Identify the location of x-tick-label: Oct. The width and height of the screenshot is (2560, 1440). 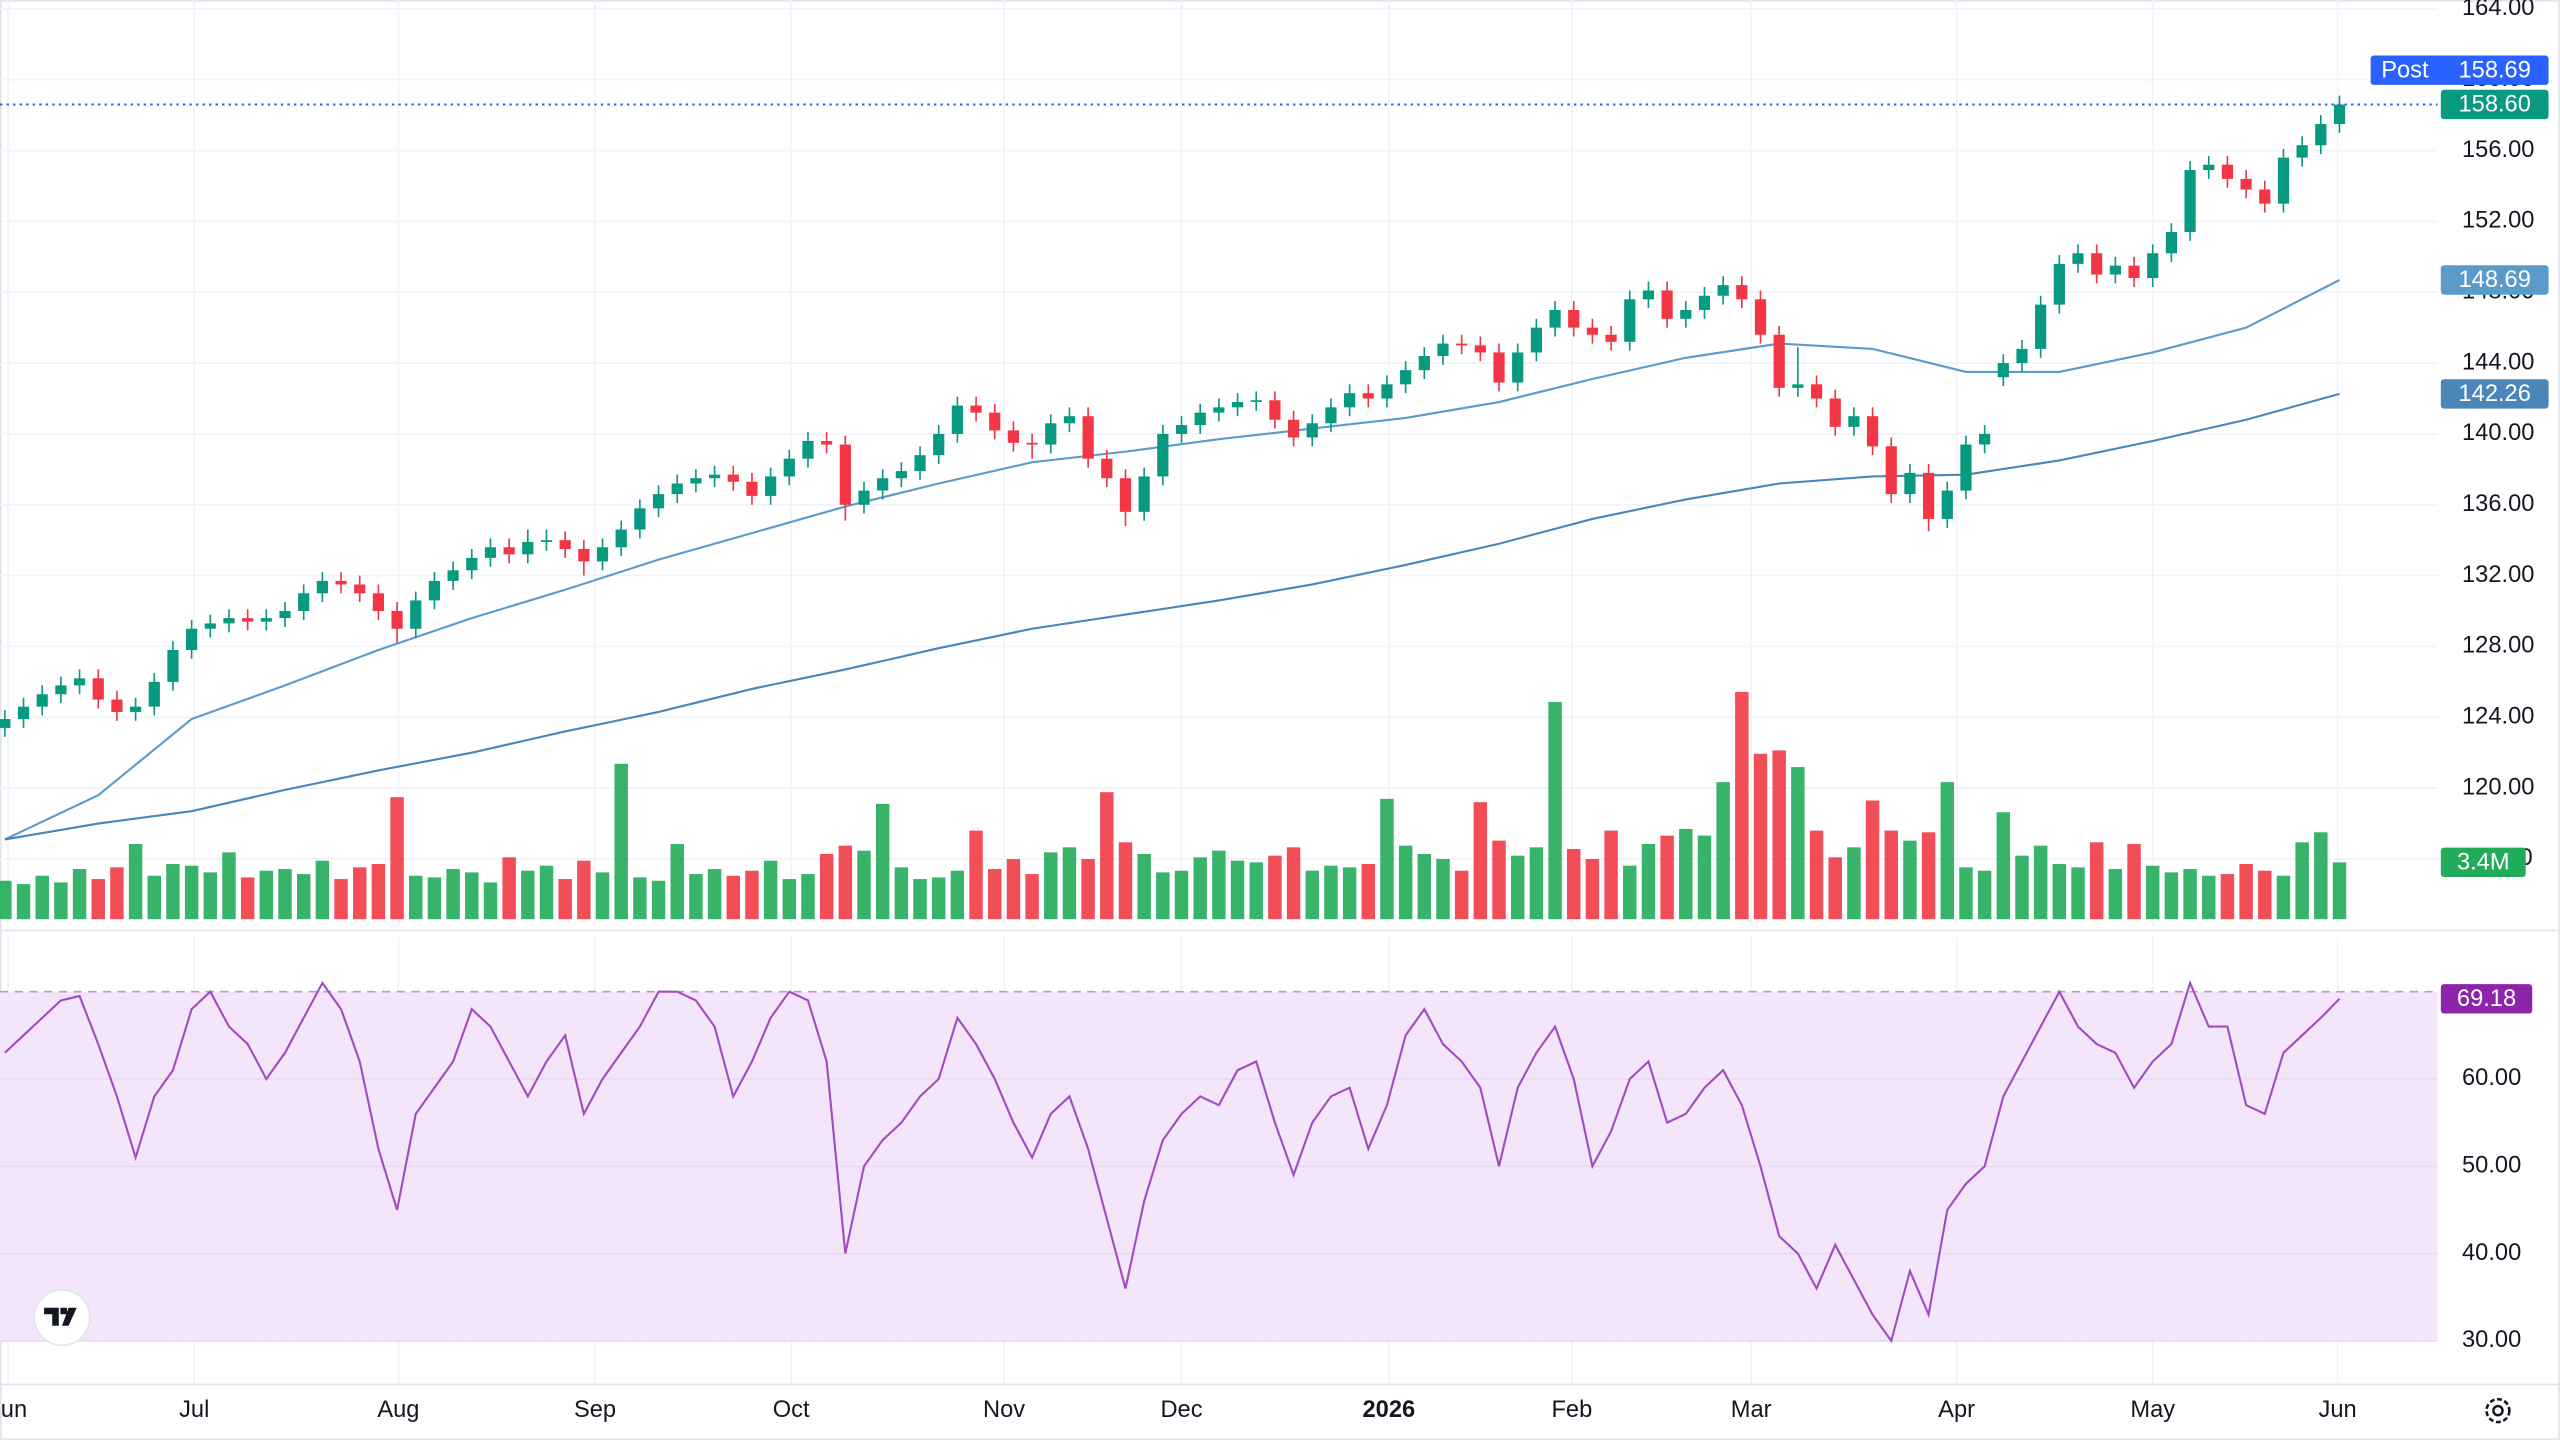
(791, 1410).